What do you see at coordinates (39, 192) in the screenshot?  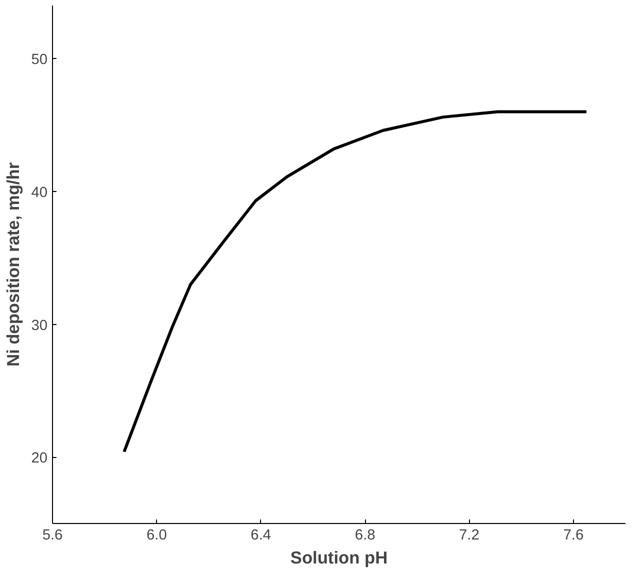 I see `y-tick-label: 40` at bounding box center [39, 192].